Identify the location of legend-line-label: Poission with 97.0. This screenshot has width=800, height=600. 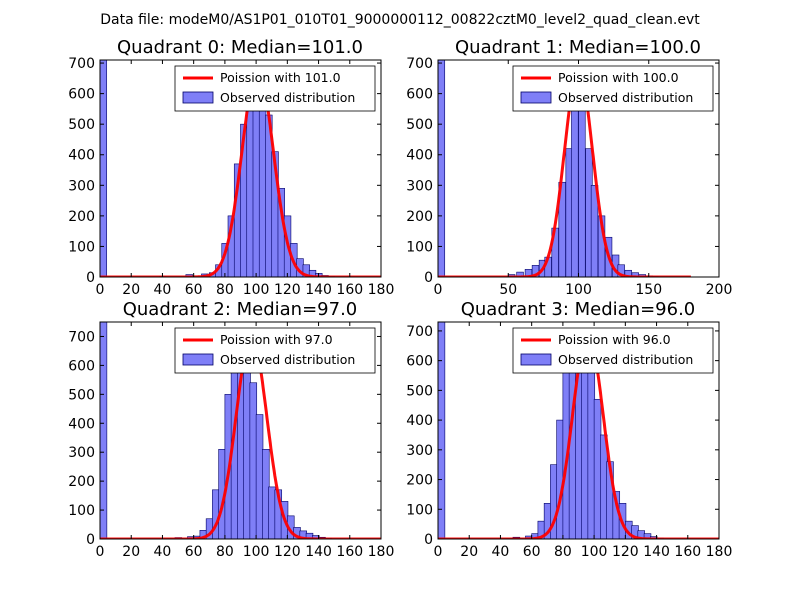
(276, 339).